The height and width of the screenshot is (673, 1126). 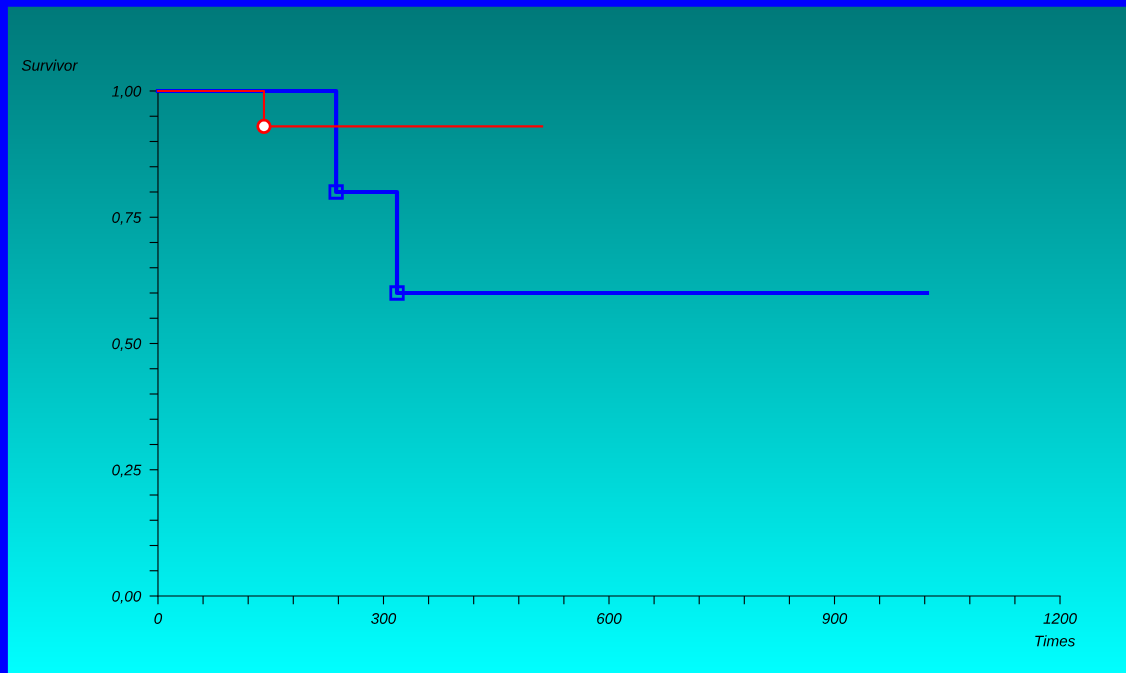 I want to click on x-tick-label: 300, so click(x=384, y=618).